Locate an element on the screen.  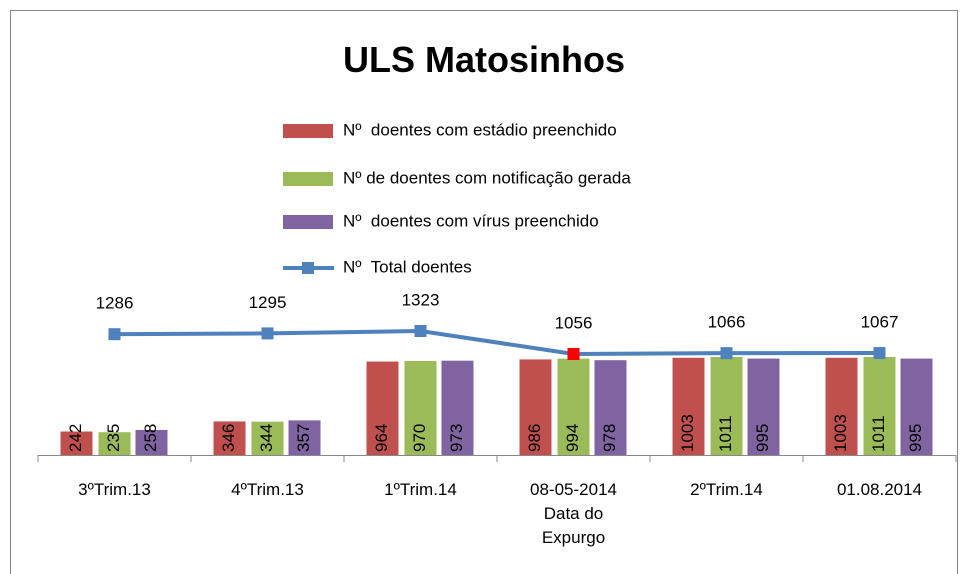
x-tick-label: 3ºTrim.13 is located at coordinates (114, 489).